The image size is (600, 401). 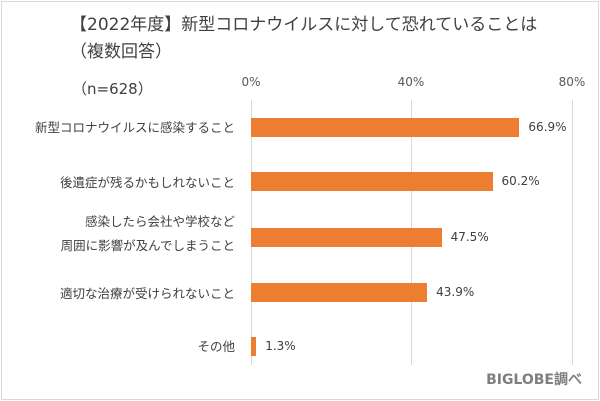 I want to click on category-label: 新型コロナウイルスに感染すること, so click(x=134, y=127).